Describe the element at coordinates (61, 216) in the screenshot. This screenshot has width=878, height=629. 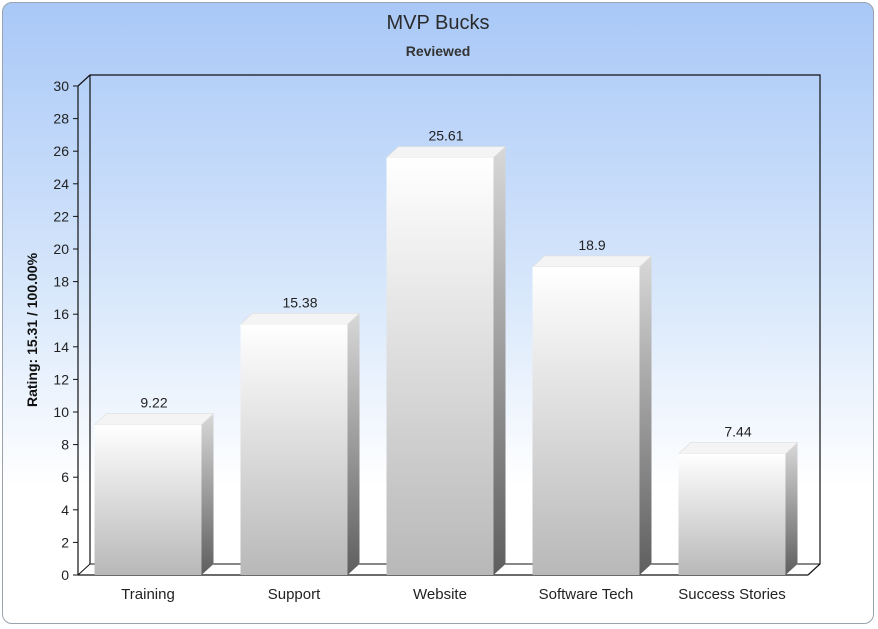
I see `y-tick-label: 22` at that location.